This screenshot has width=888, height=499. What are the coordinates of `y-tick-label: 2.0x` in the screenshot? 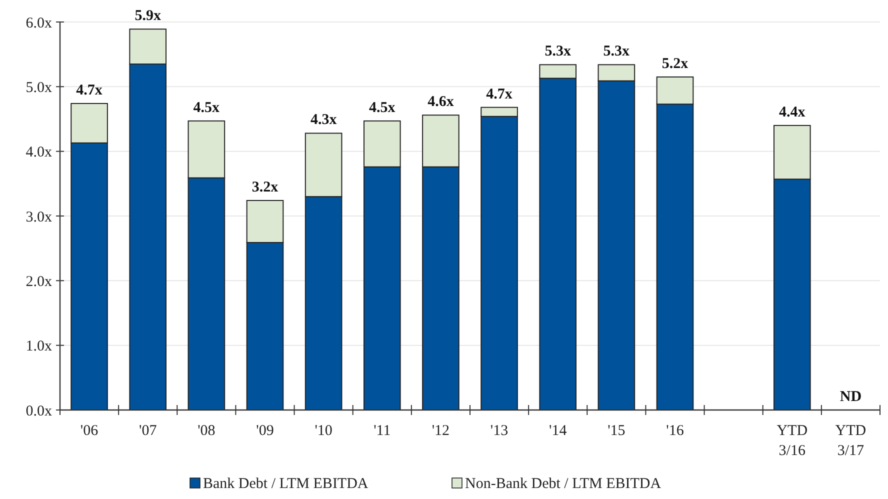 It's located at (39, 282).